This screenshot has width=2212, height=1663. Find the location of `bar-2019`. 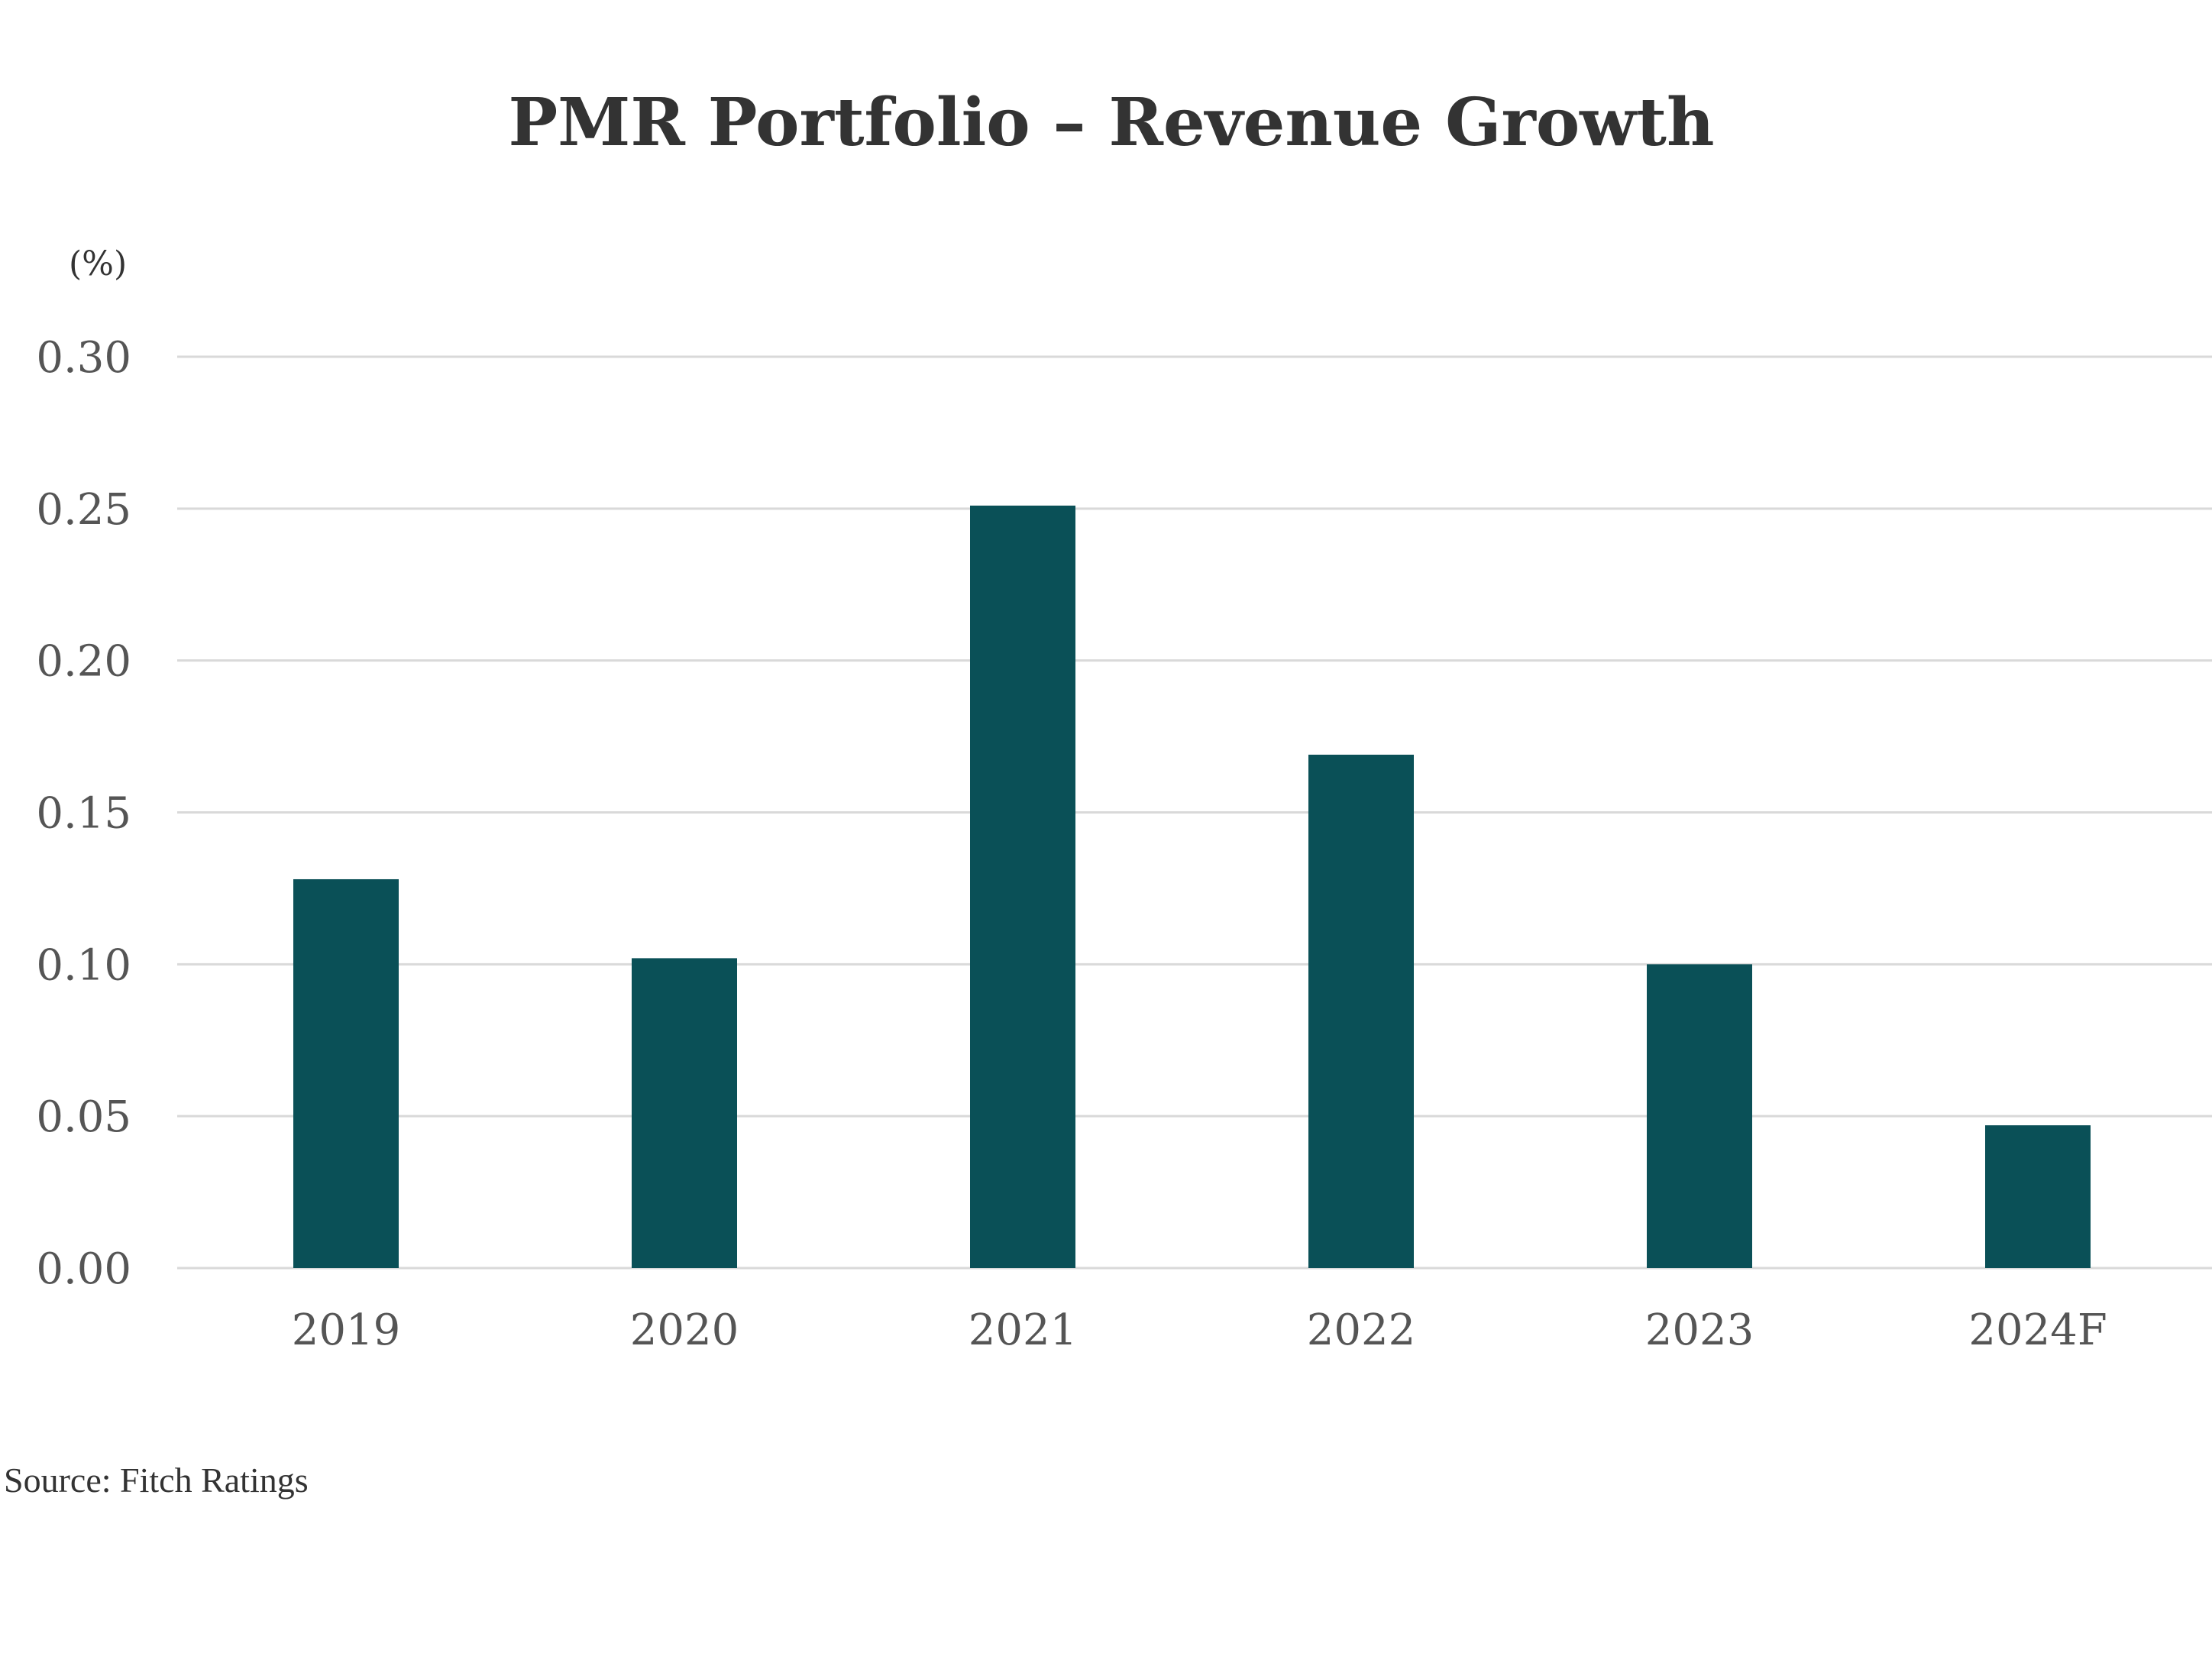

bar-2019 is located at coordinates (346, 1073).